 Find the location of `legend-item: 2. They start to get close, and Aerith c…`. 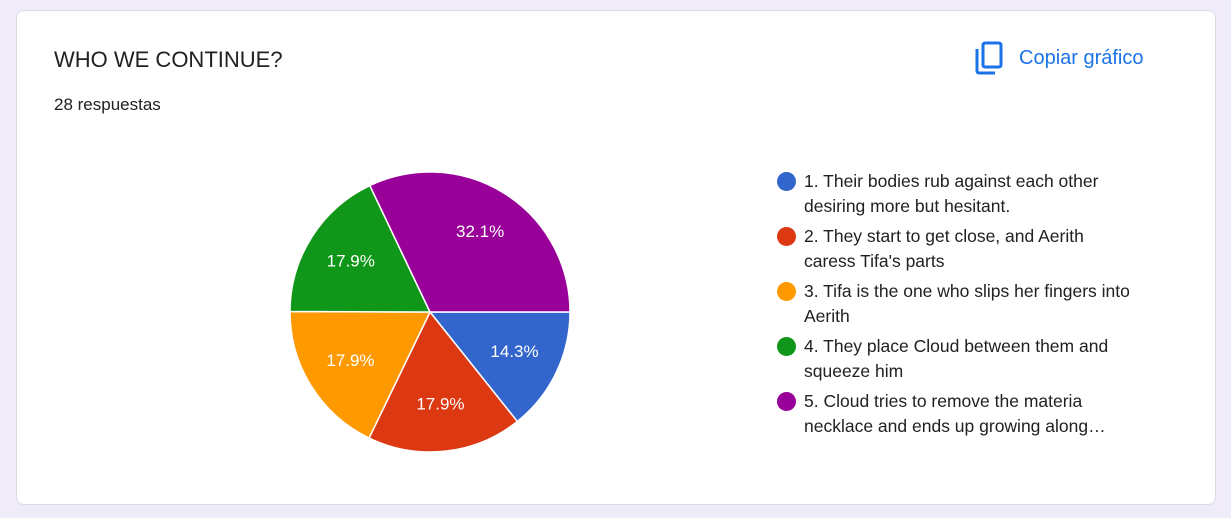

legend-item: 2. They start to get close, and Aerith c… is located at coordinates (962, 249).